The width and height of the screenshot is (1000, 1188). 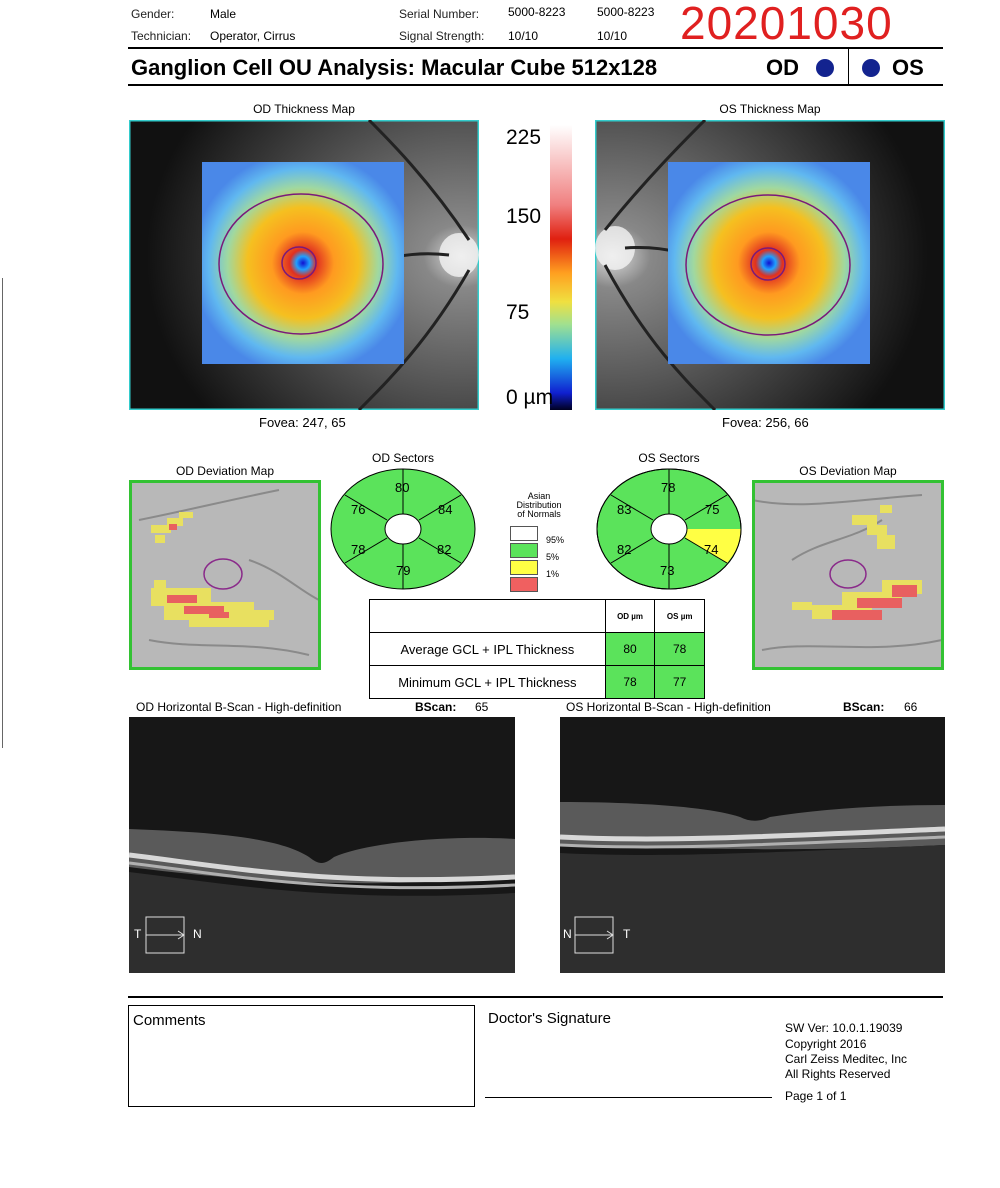 What do you see at coordinates (138, 934) in the screenshot?
I see `od-bscan-left-dir: T` at bounding box center [138, 934].